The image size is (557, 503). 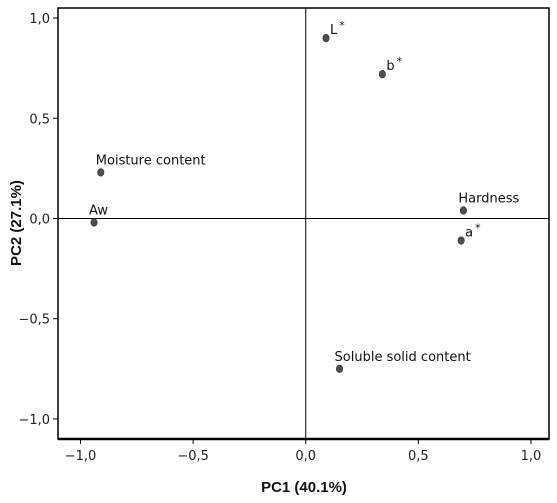 I want to click on x-axis-ticks: −1,0 −0,5 0,0 0,5 1,0, so click(x=303, y=451).